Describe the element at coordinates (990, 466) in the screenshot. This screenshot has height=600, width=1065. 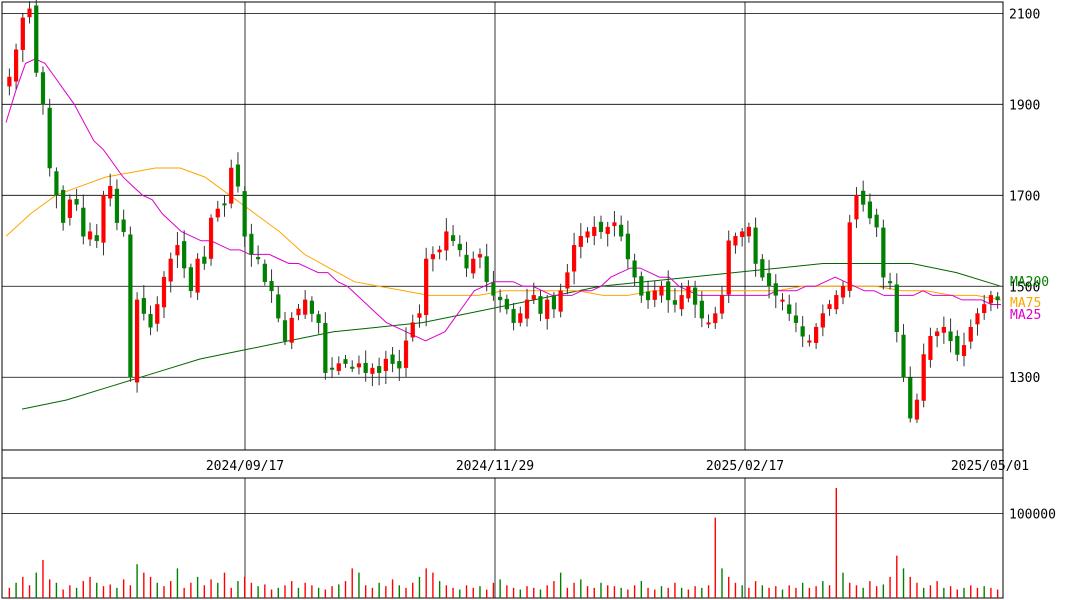
I see `date-tick-label: 2025/05/01` at that location.